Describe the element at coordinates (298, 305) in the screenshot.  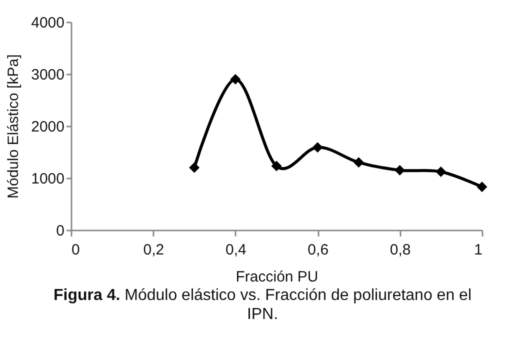
I see `text: Módulo elástico vs. Fracción de poliuretano en el IPN.` at that location.